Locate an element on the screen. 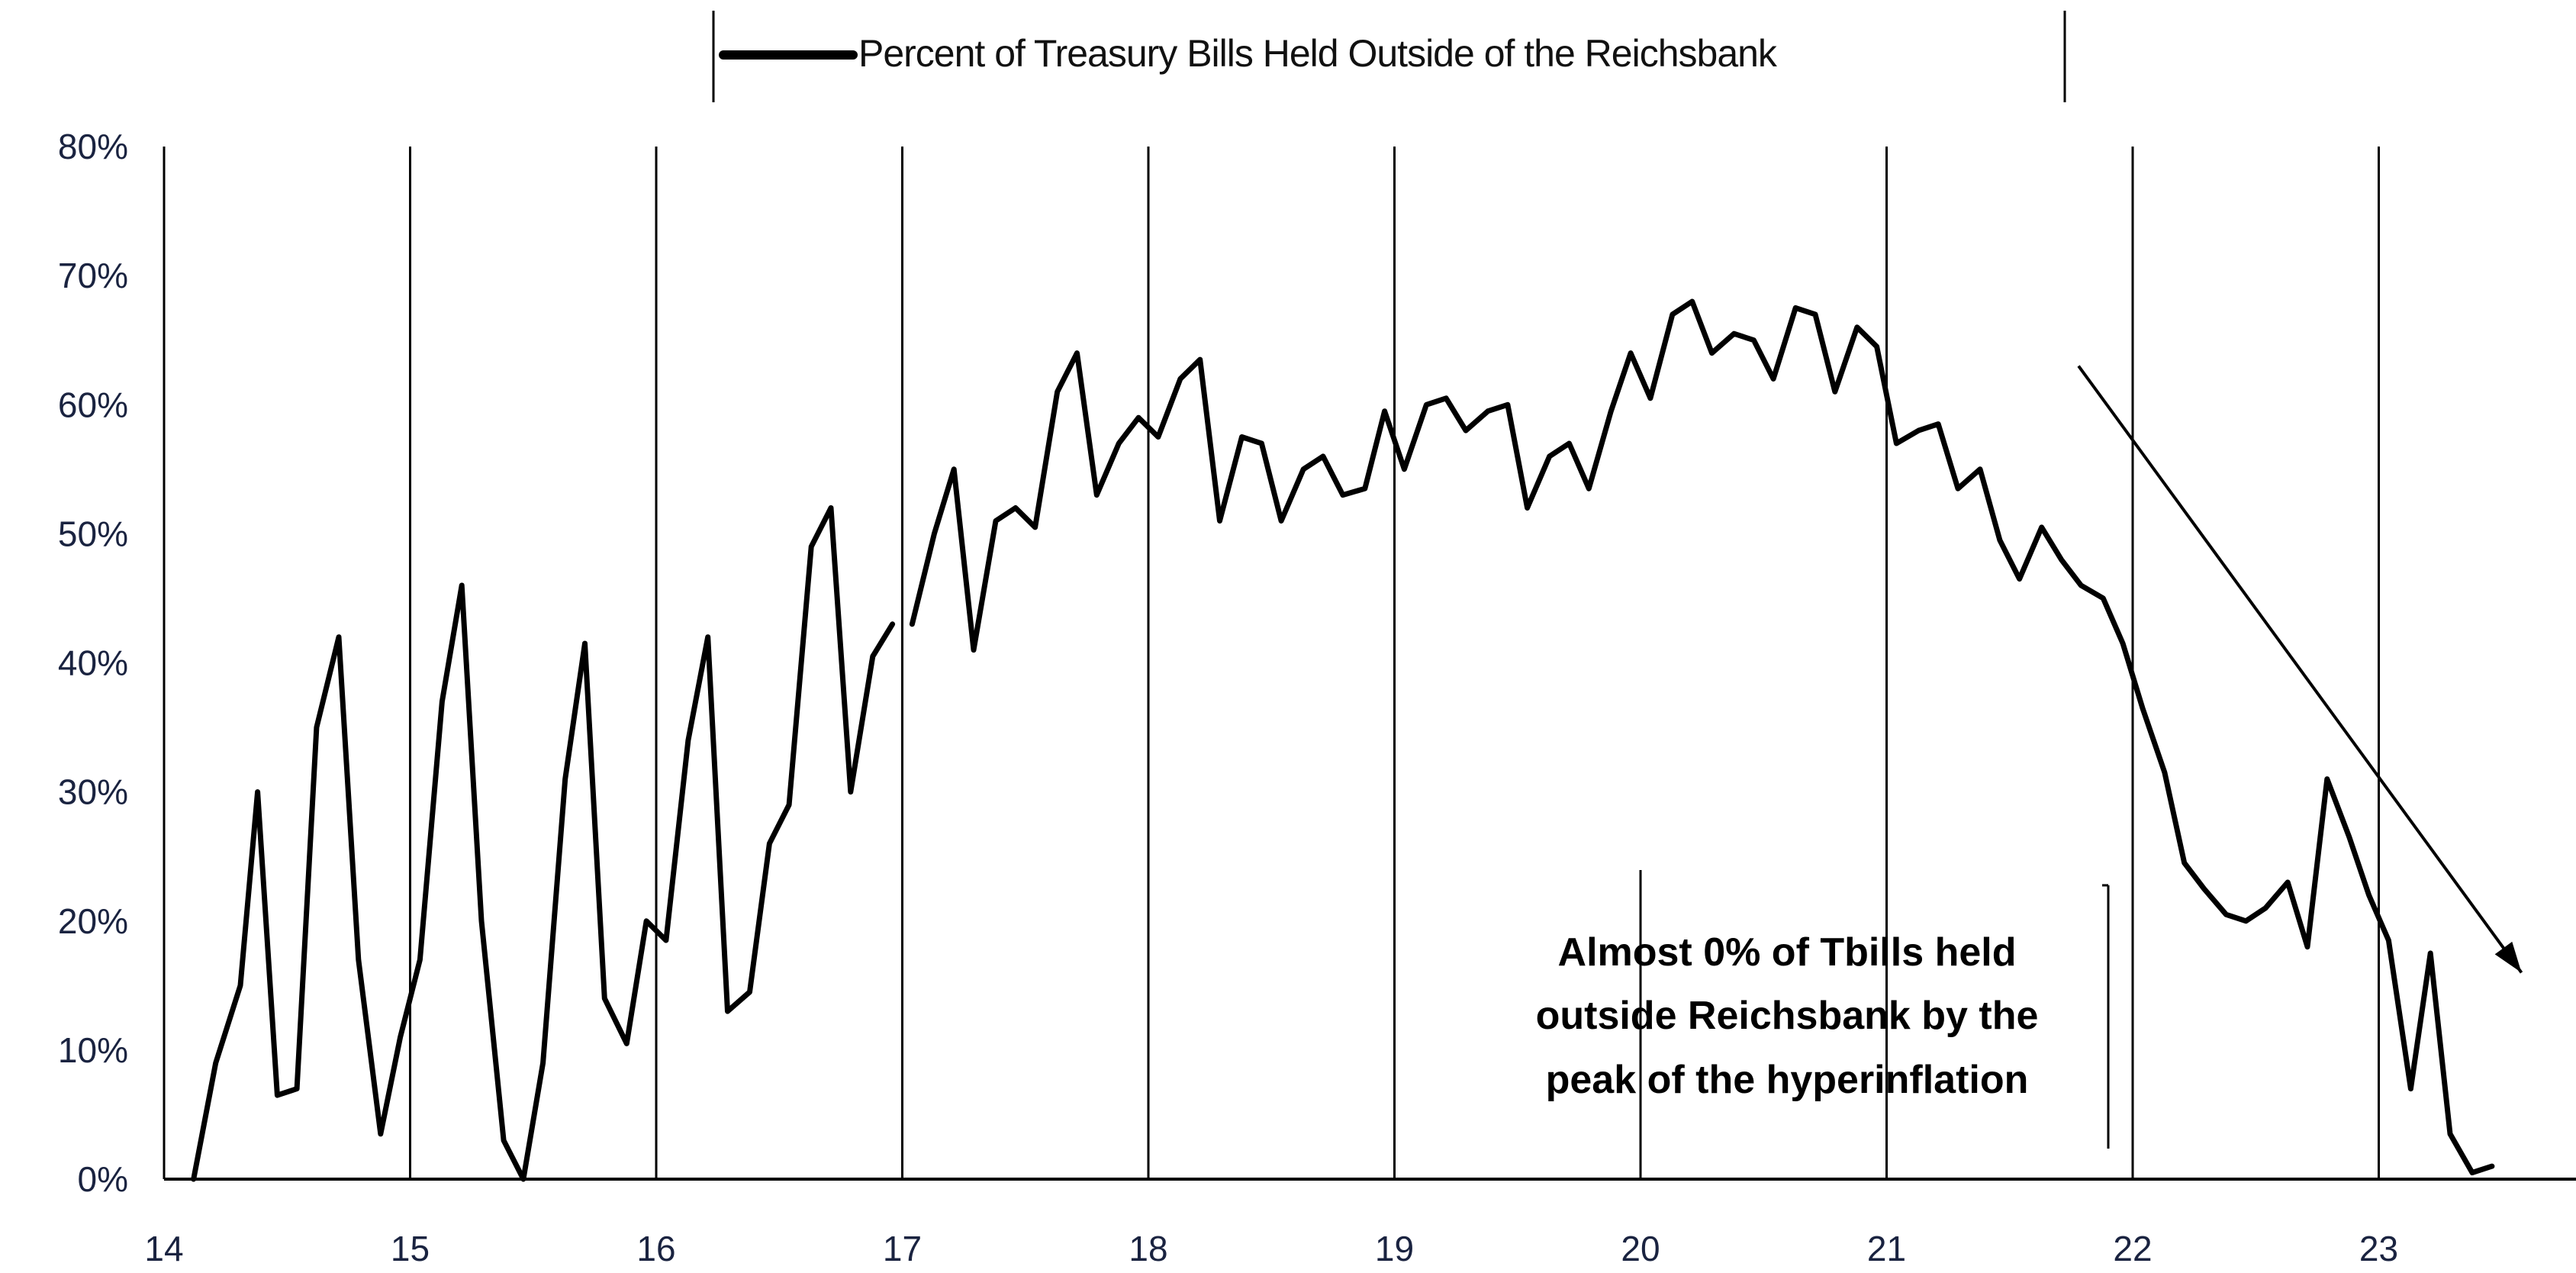  x-tick-17: 17 is located at coordinates (902, 1248).